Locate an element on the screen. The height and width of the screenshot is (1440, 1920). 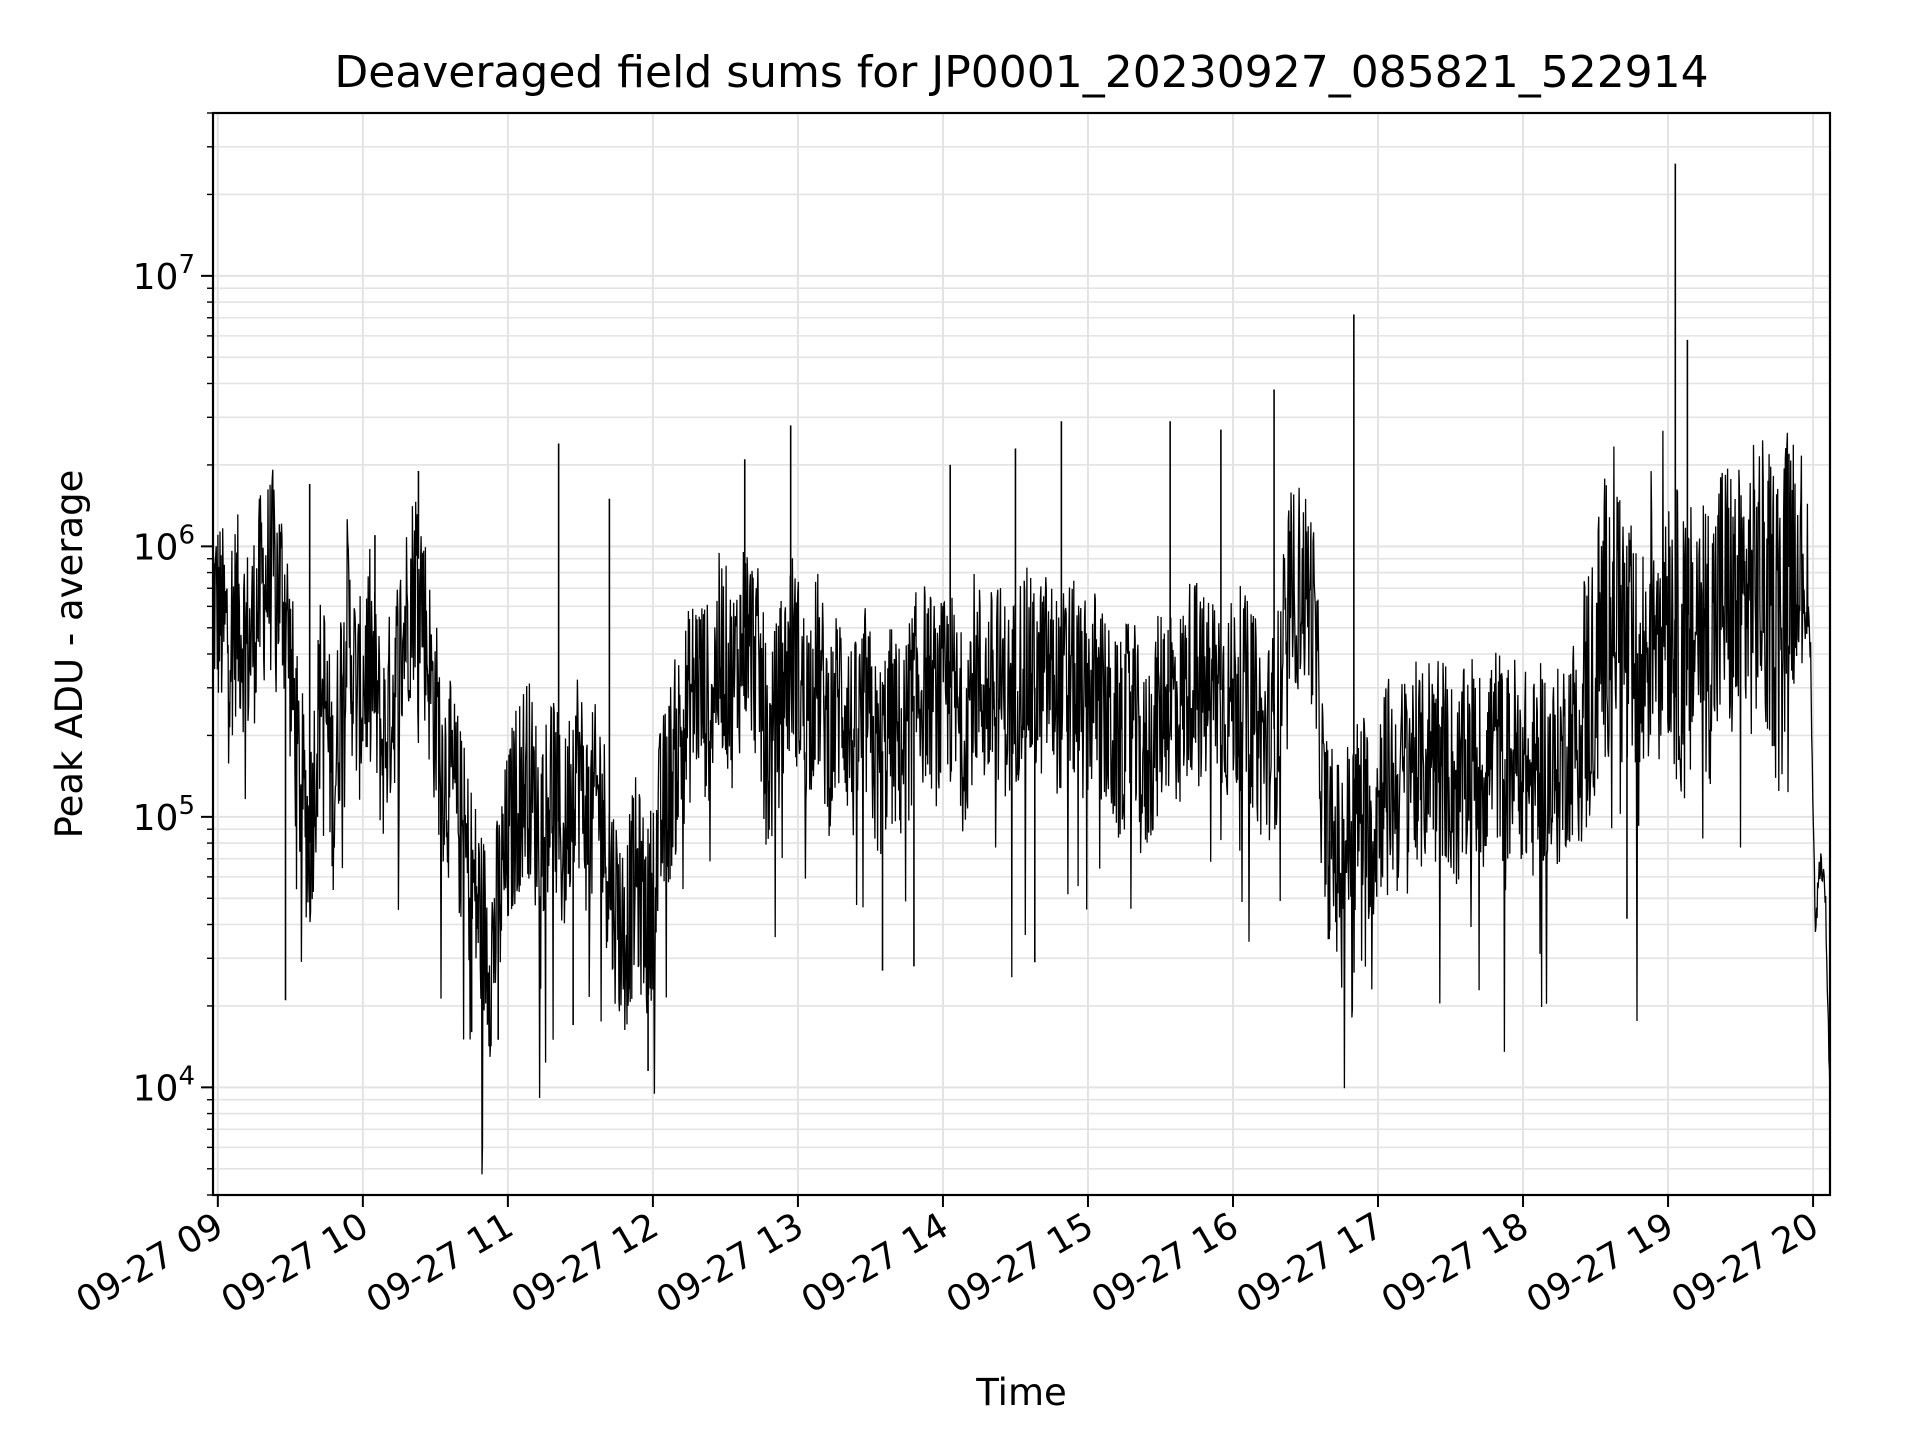
y-tick-label: 10⁴ is located at coordinates (164, 1085).